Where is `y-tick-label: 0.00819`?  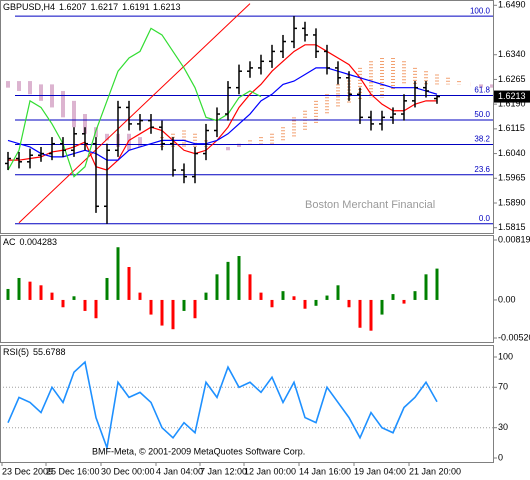
y-tick-label: 0.00819 is located at coordinates (514, 239).